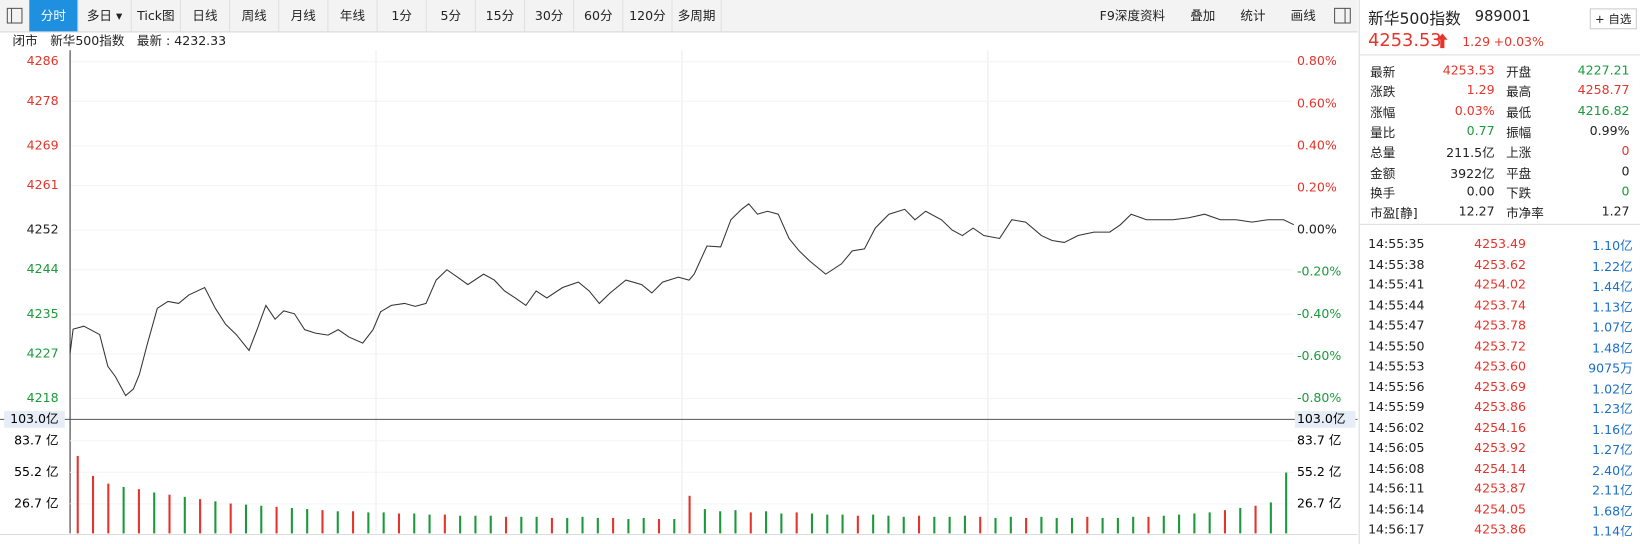  I want to click on quote-value: 0, so click(1625, 171).